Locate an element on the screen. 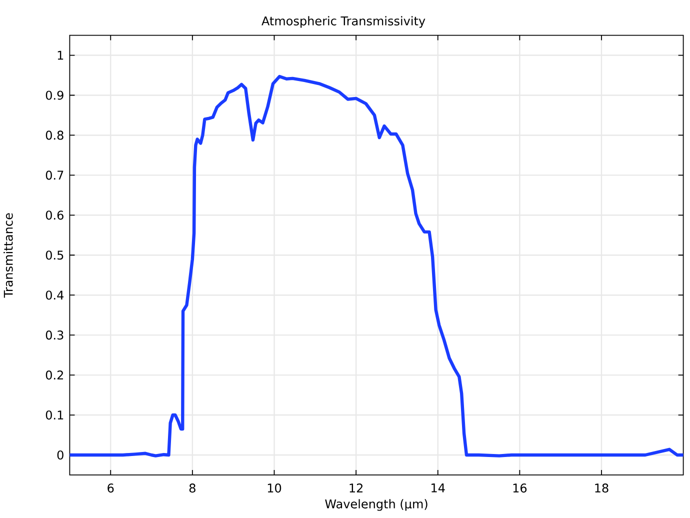 Image resolution: width=690 pixels, height=518 pixels. y-tick-label: 0.4 is located at coordinates (55, 295).